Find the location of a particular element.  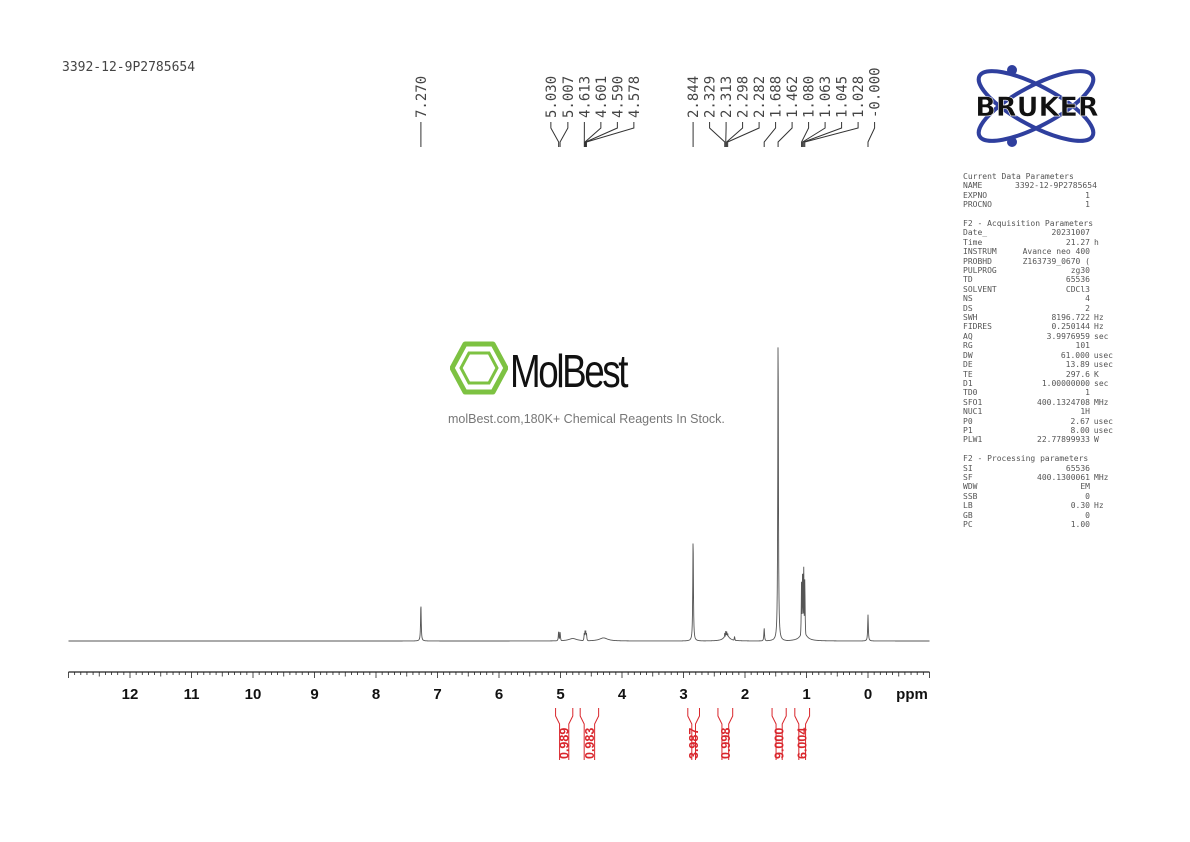

parameter-row: PROCNO 1 is located at coordinates (1038, 204).